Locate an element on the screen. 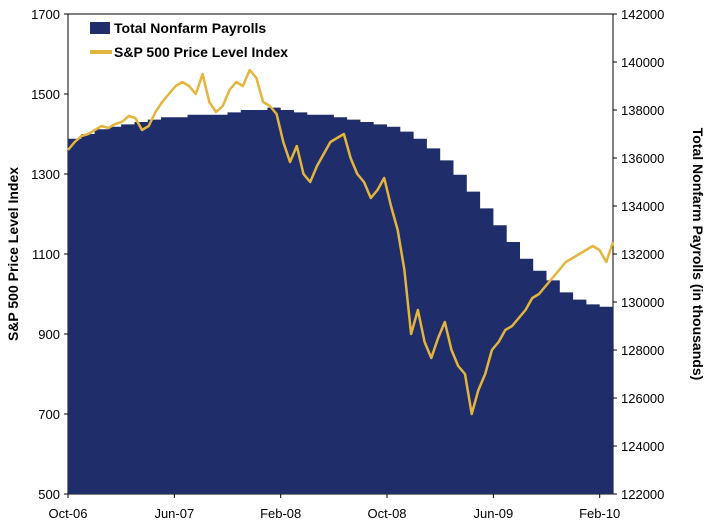  legend-label-sp500: S&P 500 Price Level Index is located at coordinates (201, 52).